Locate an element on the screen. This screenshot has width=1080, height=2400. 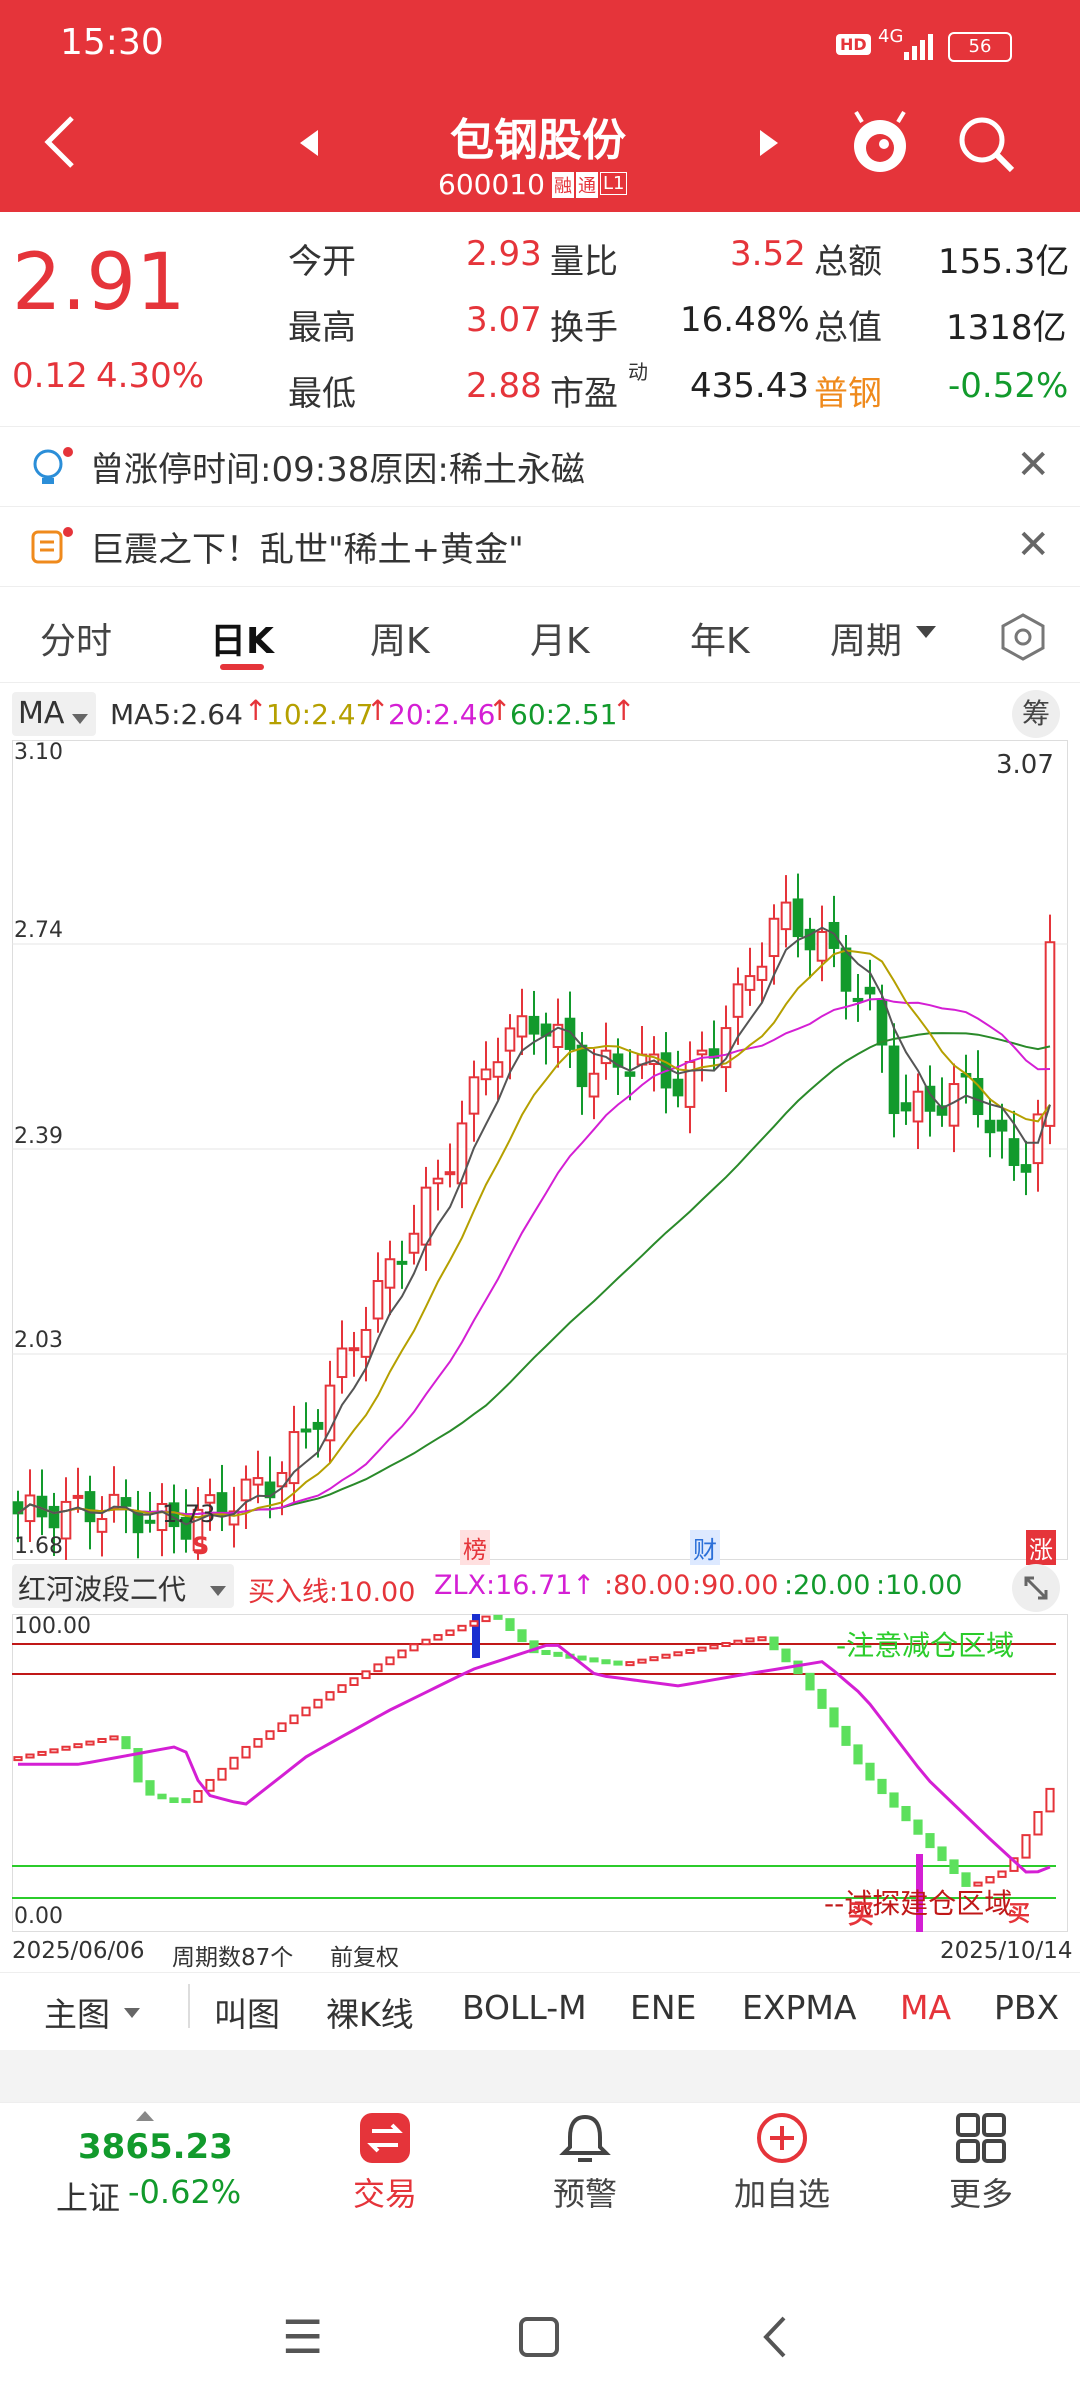
value-pe: 435.43 is located at coordinates (749, 386).